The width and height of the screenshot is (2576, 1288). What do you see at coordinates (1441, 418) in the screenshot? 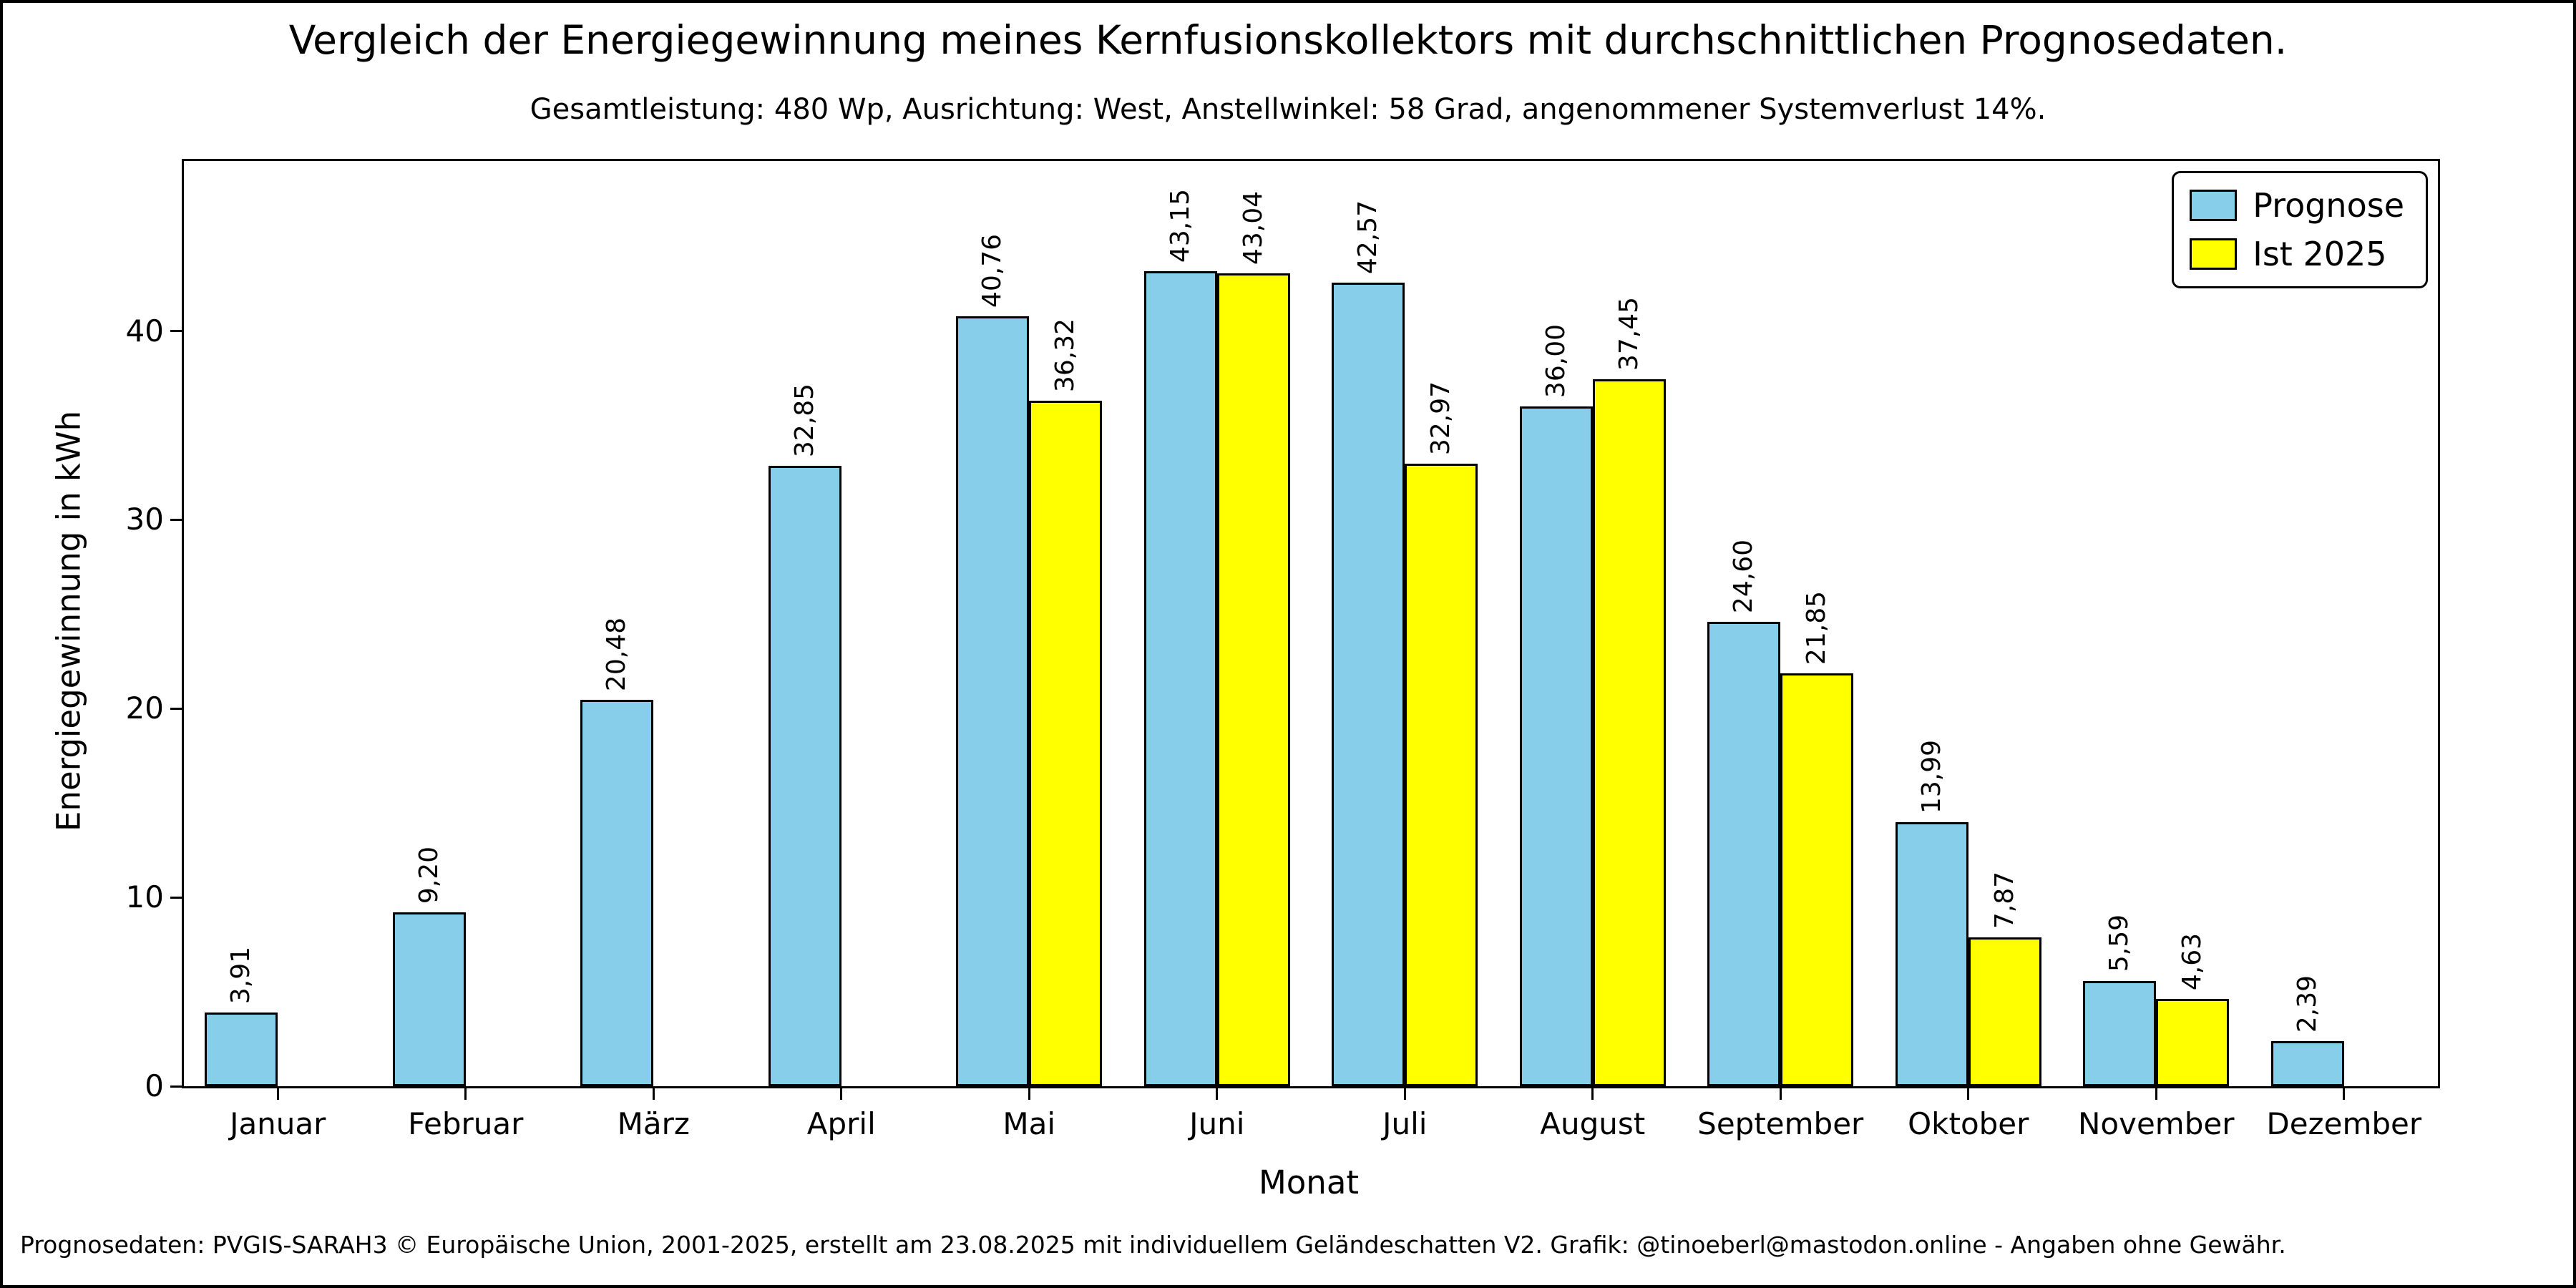
I see `bar-value-label: 32,97` at bounding box center [1441, 418].